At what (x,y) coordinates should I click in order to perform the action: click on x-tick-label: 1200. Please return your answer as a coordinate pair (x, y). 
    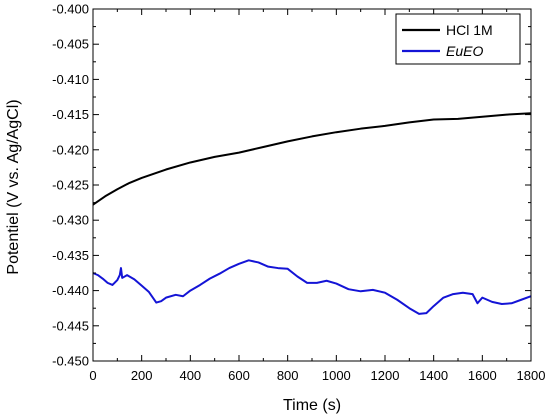
    Looking at the image, I should click on (385, 375).